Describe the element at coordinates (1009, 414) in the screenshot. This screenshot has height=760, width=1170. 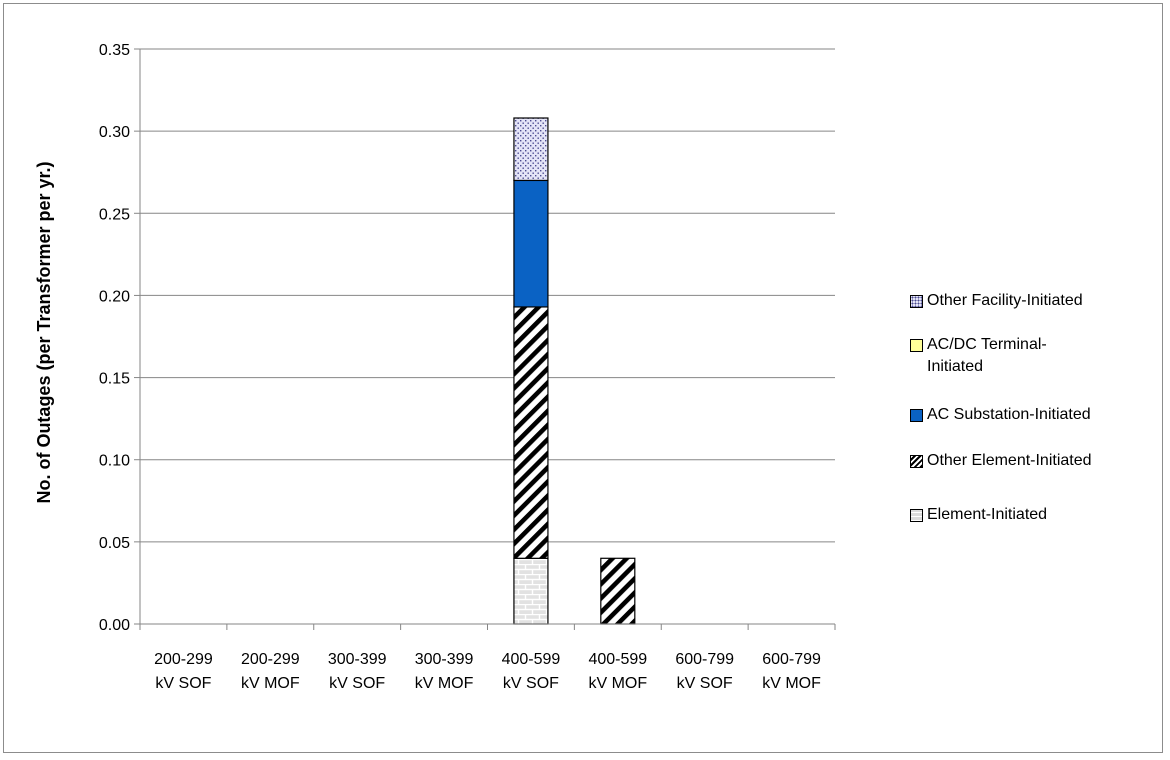
I see `legend-label: AC Substation-Initiated` at that location.